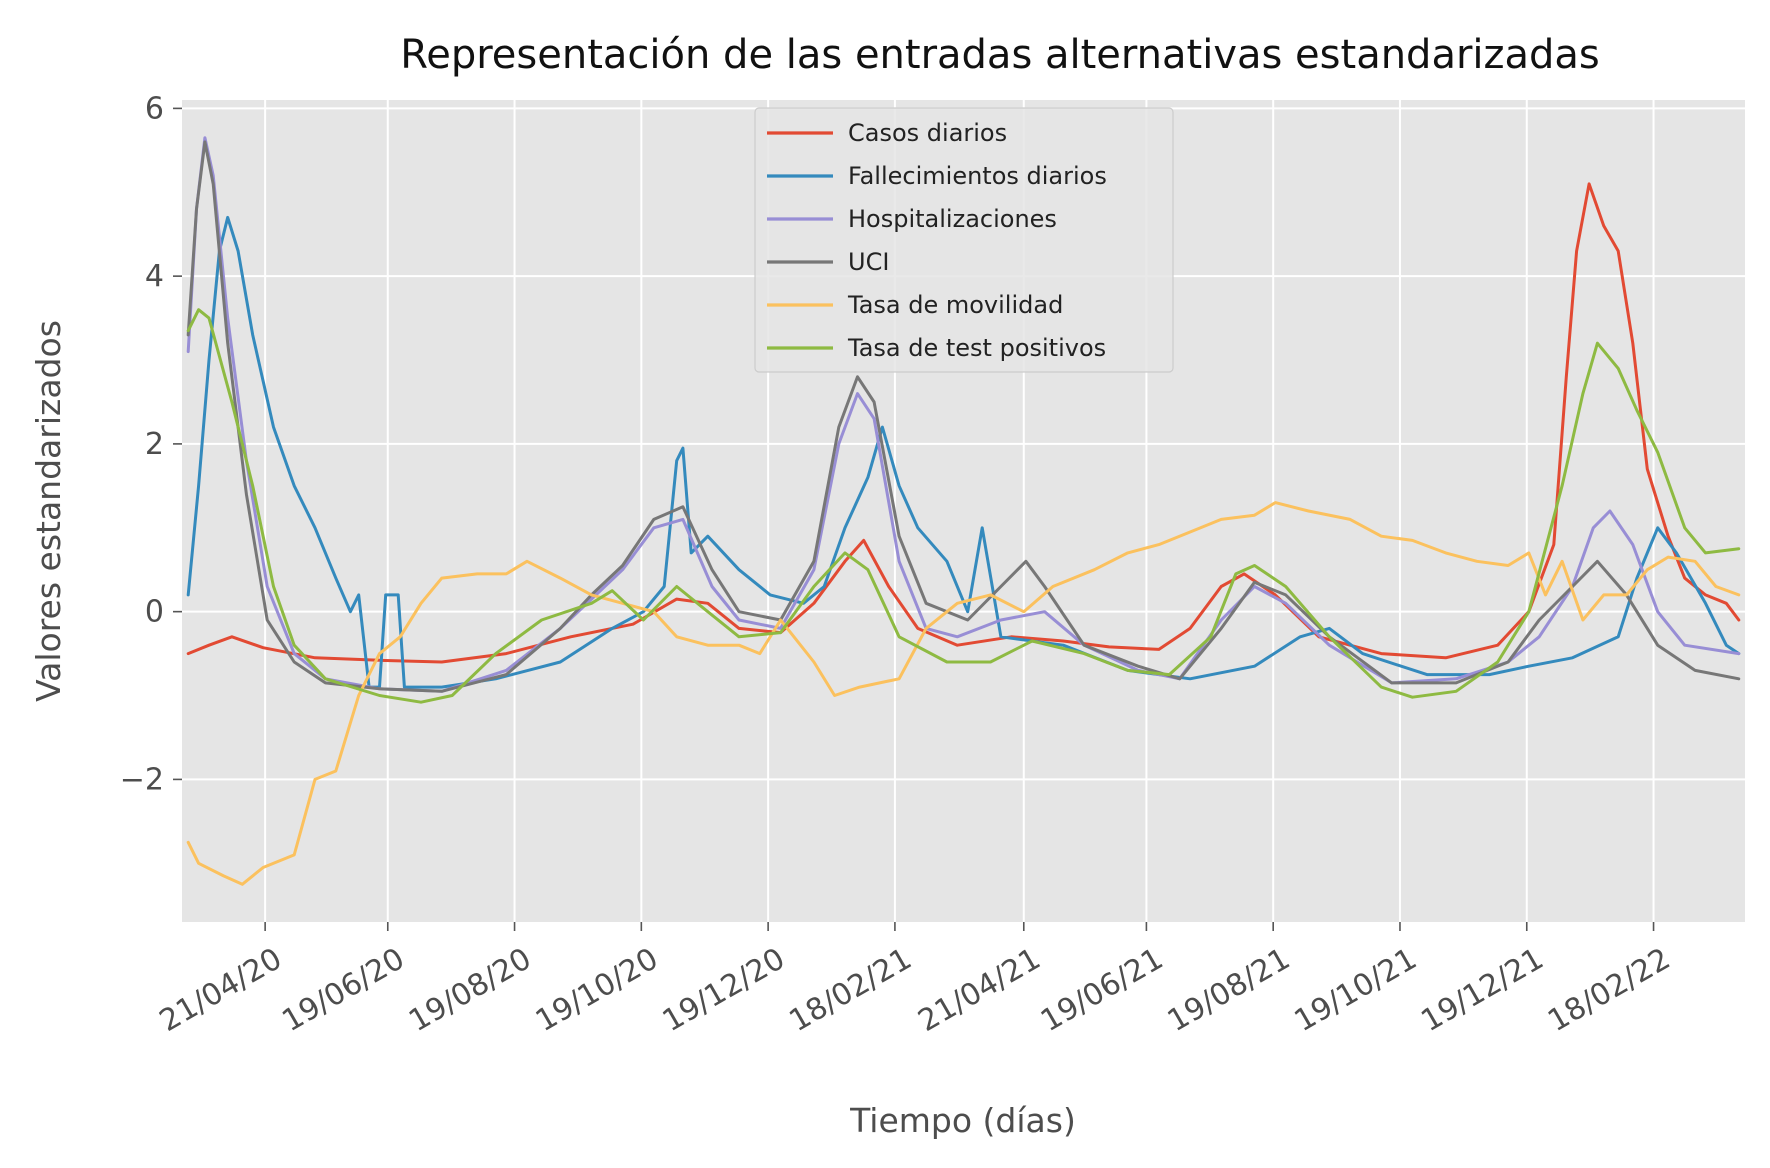  I want to click on x-tick-label: 19/08/20, so click(470, 990).